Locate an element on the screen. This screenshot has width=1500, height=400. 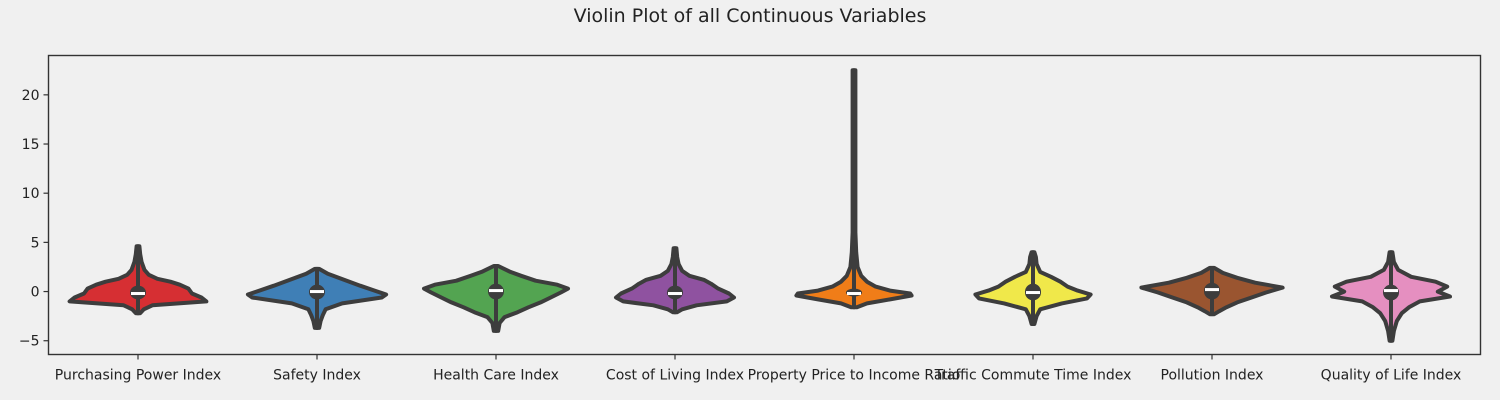
x-tick-label: Traffic Commute Time Index is located at coordinates (1033, 376).